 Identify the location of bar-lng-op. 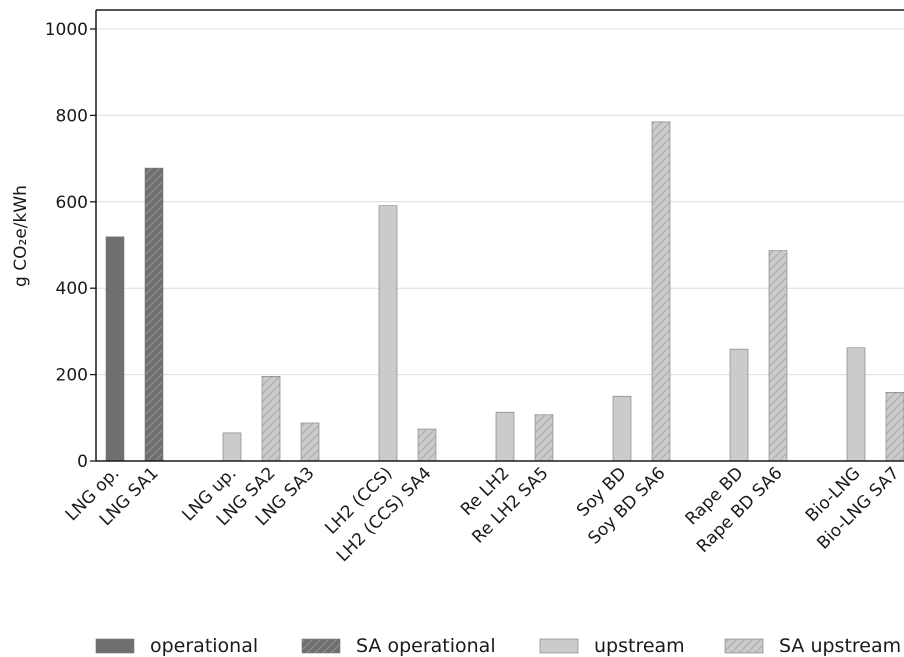
(115, 349).